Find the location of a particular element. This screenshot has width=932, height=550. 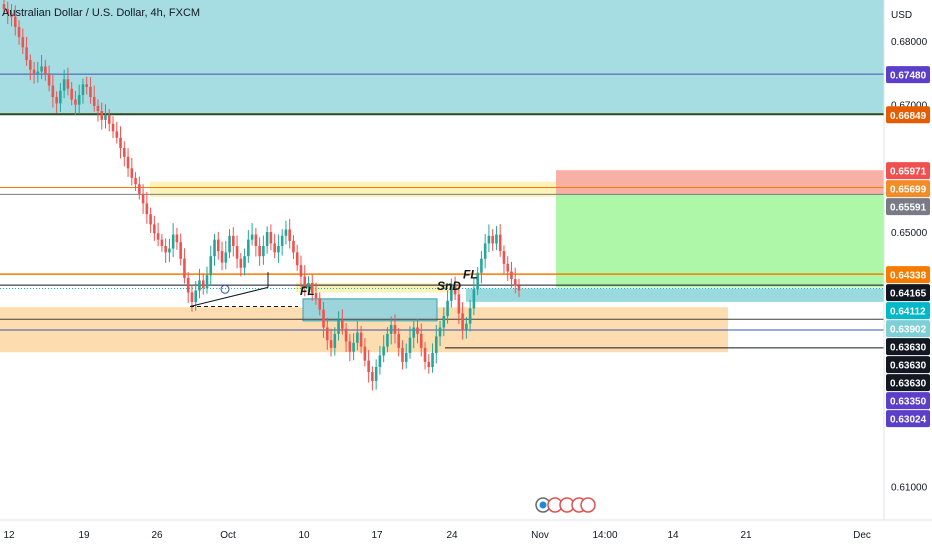

supply-zone-small is located at coordinates (378, 287).